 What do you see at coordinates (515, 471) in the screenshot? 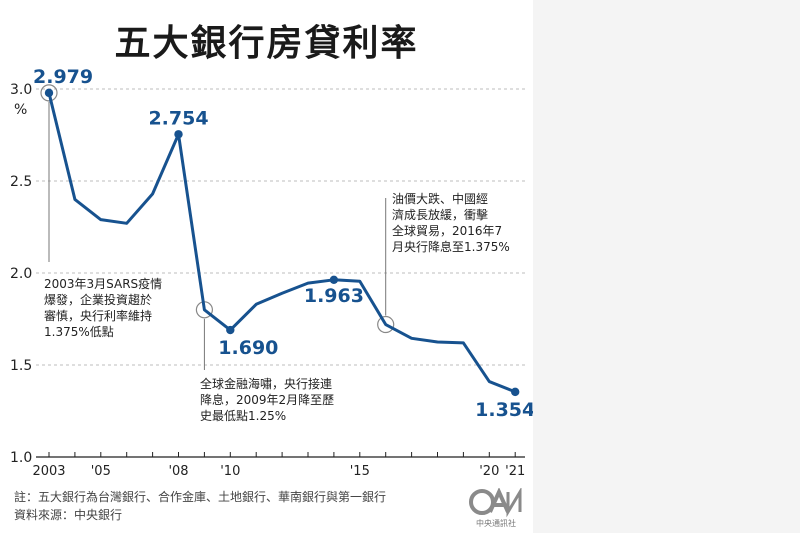
I see `x-tick-label: '21` at bounding box center [515, 471].